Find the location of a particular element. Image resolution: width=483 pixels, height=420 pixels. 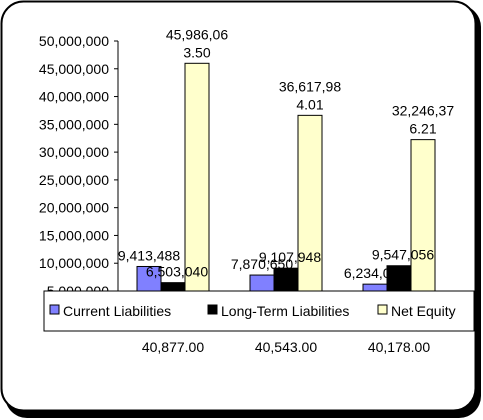

x-axis-labels: 40,877.00 40,543.00 40,178.00 is located at coordinates (286, 347).